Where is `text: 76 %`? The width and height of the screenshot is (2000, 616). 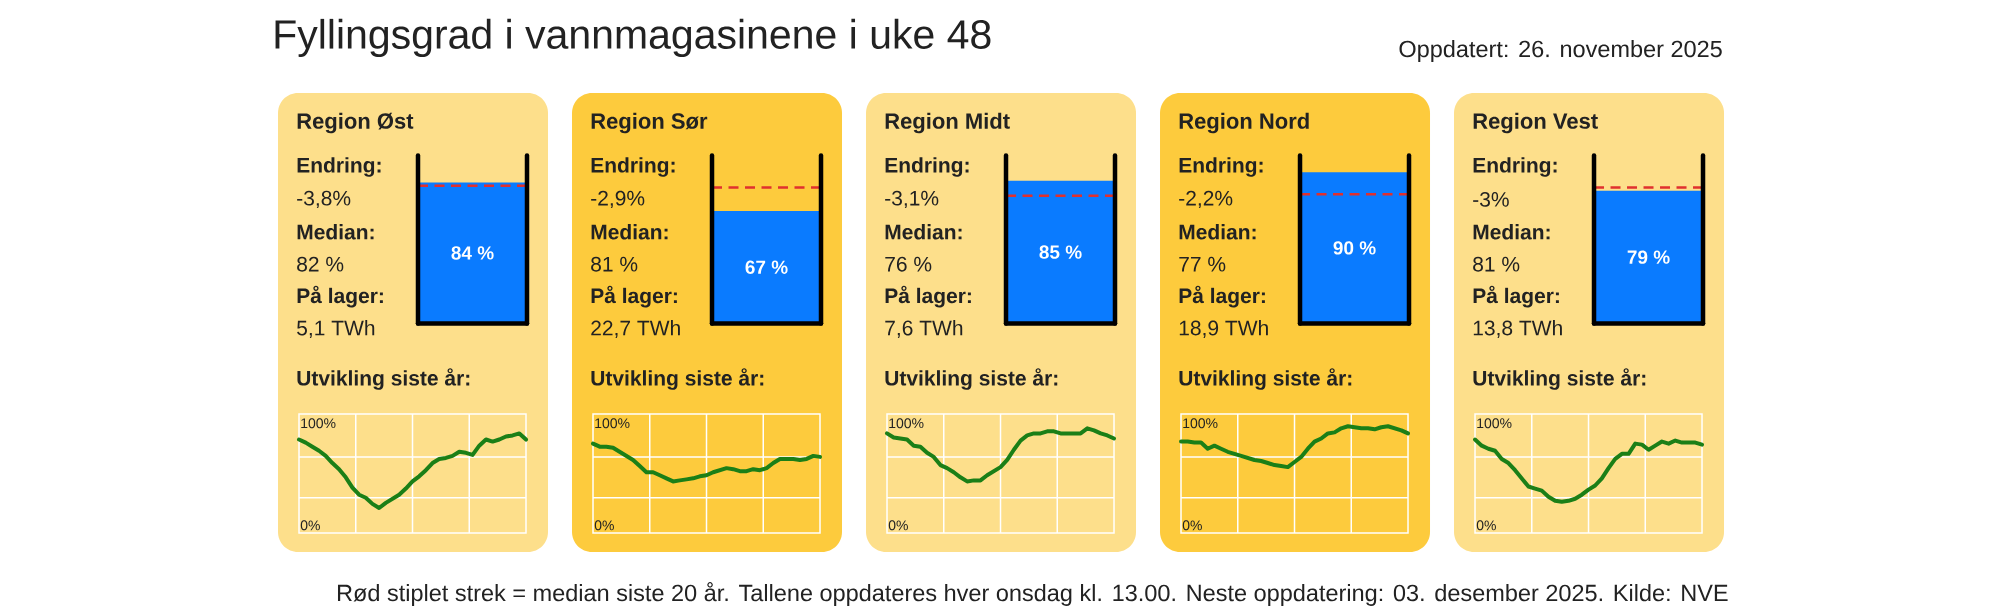
text: 76 % is located at coordinates (908, 264).